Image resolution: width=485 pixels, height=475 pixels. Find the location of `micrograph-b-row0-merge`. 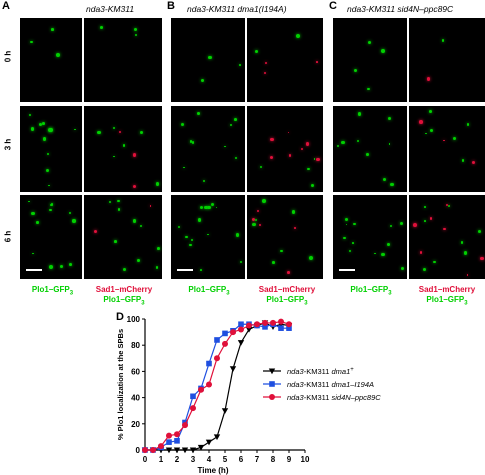

micrograph-b-row0-merge is located at coordinates (285, 60).